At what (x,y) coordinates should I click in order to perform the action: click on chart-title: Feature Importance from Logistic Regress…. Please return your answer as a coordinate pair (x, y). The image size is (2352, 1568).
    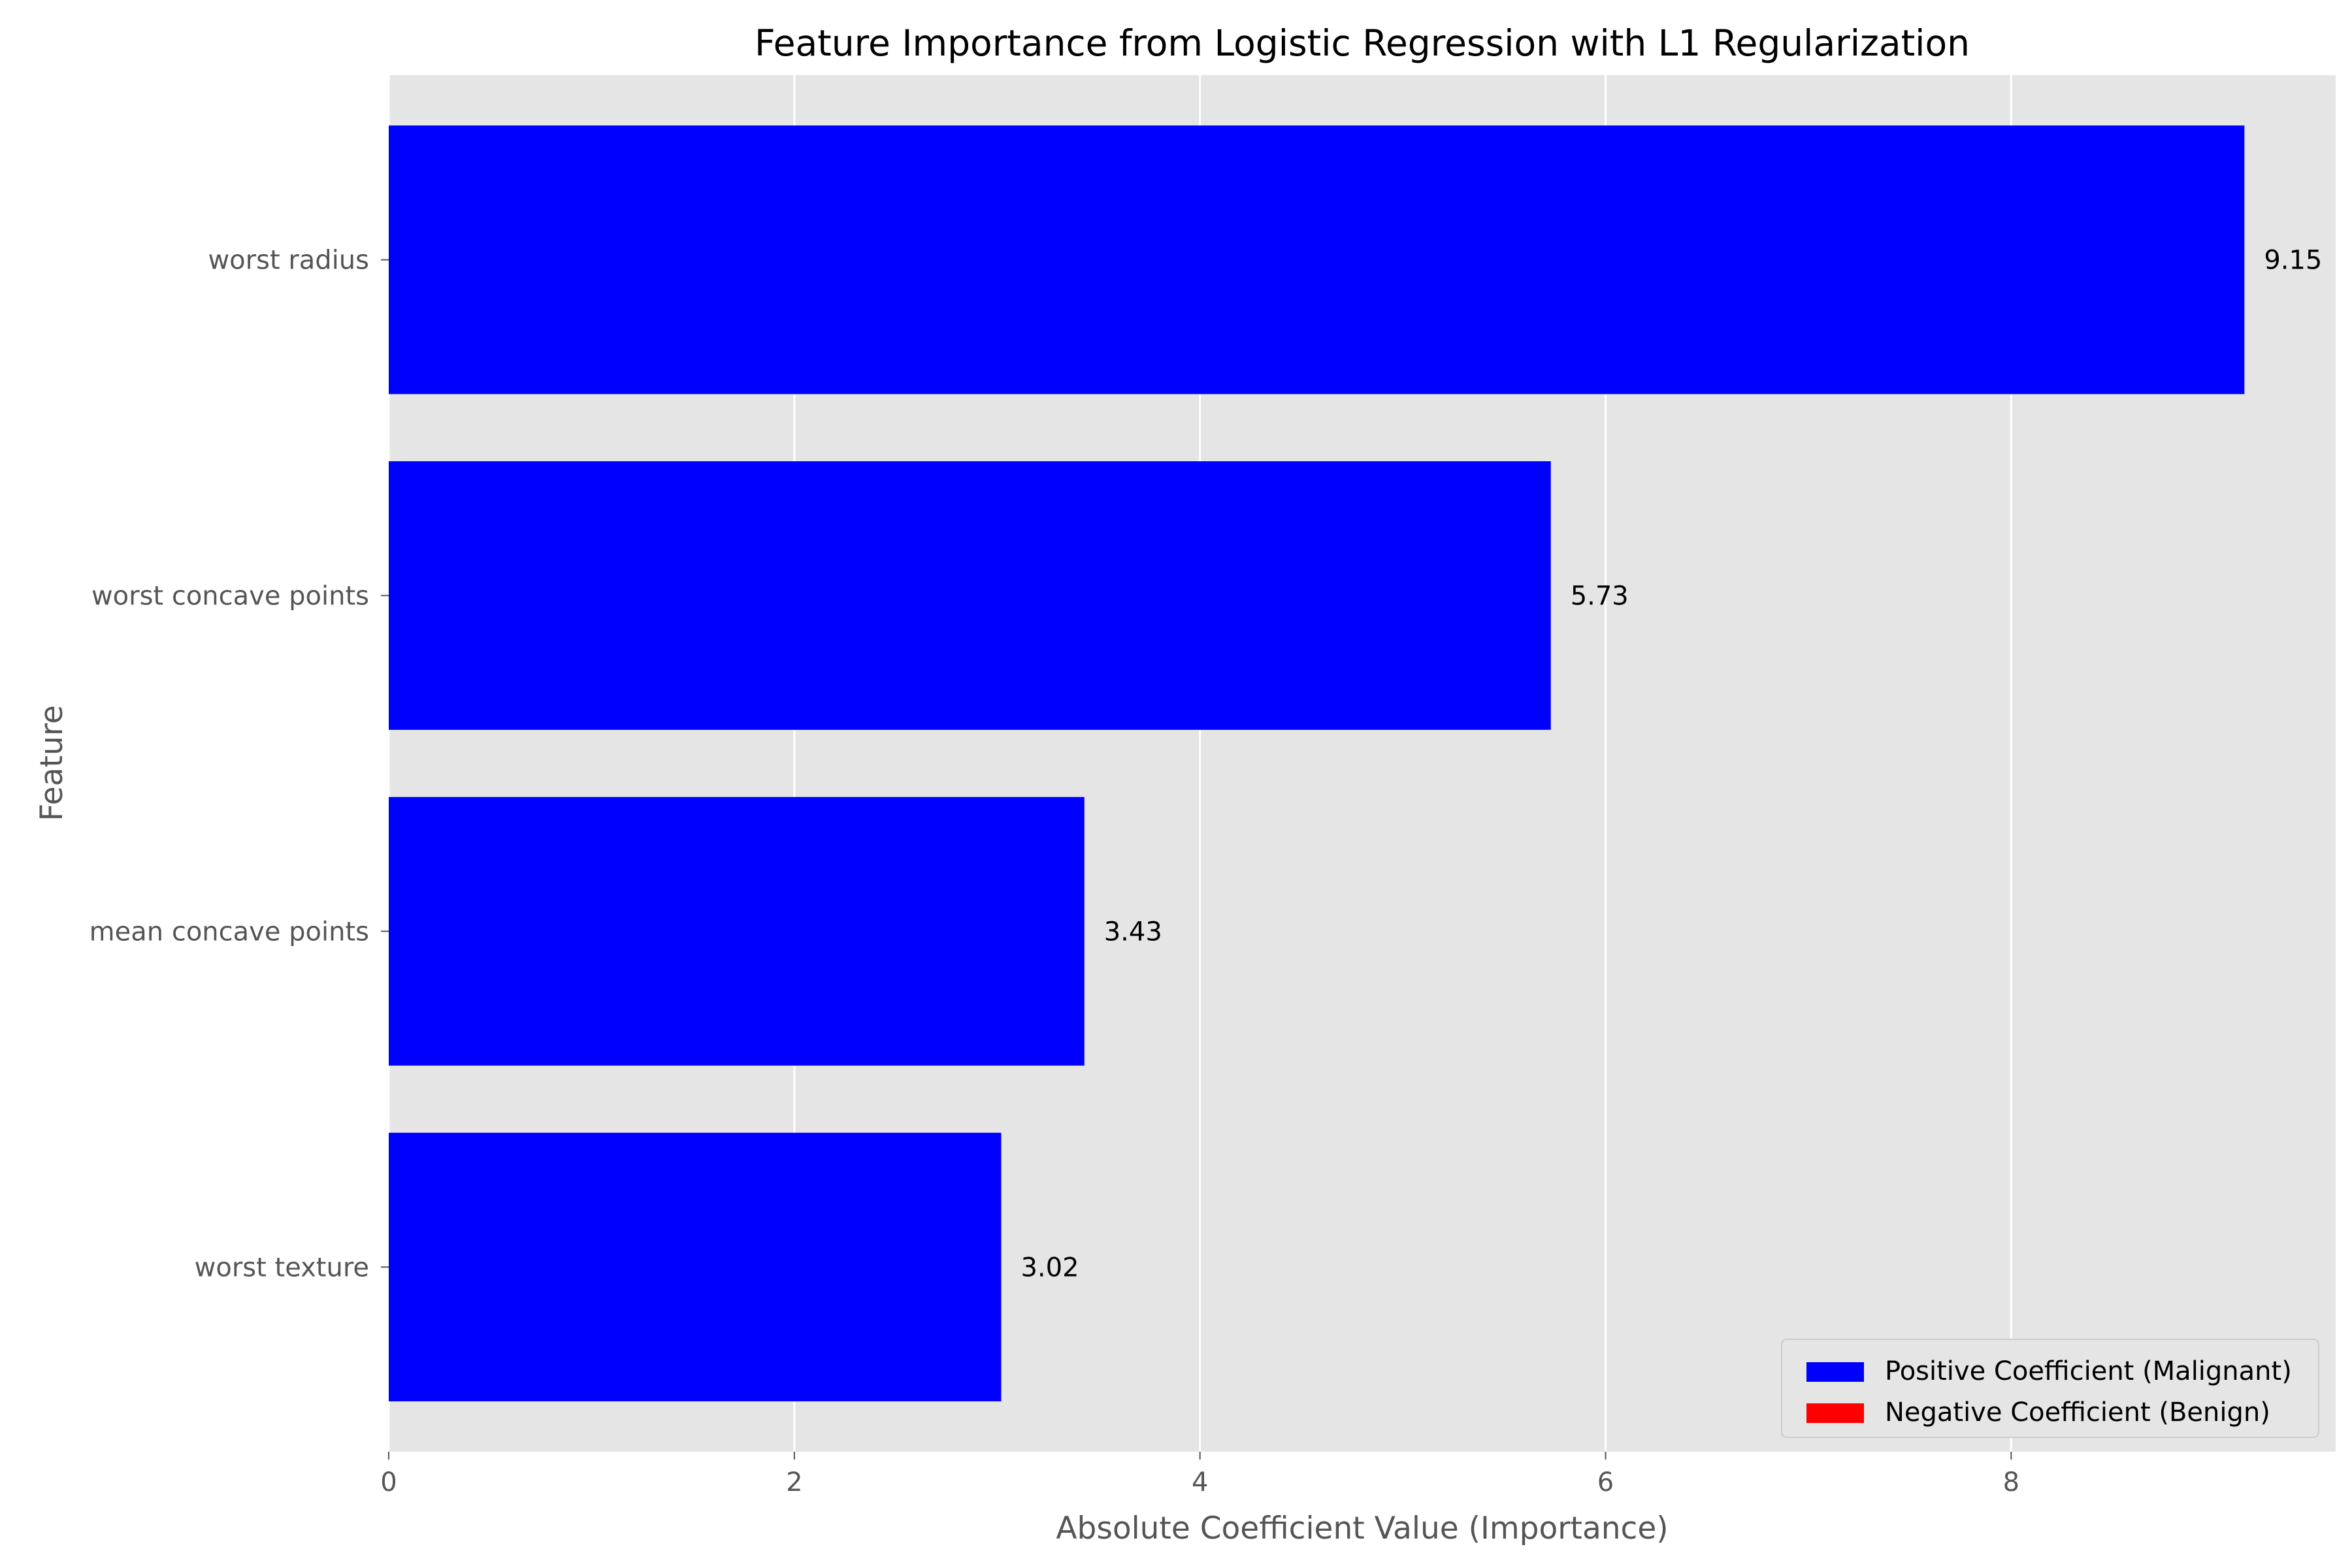
    Looking at the image, I should click on (1362, 43).